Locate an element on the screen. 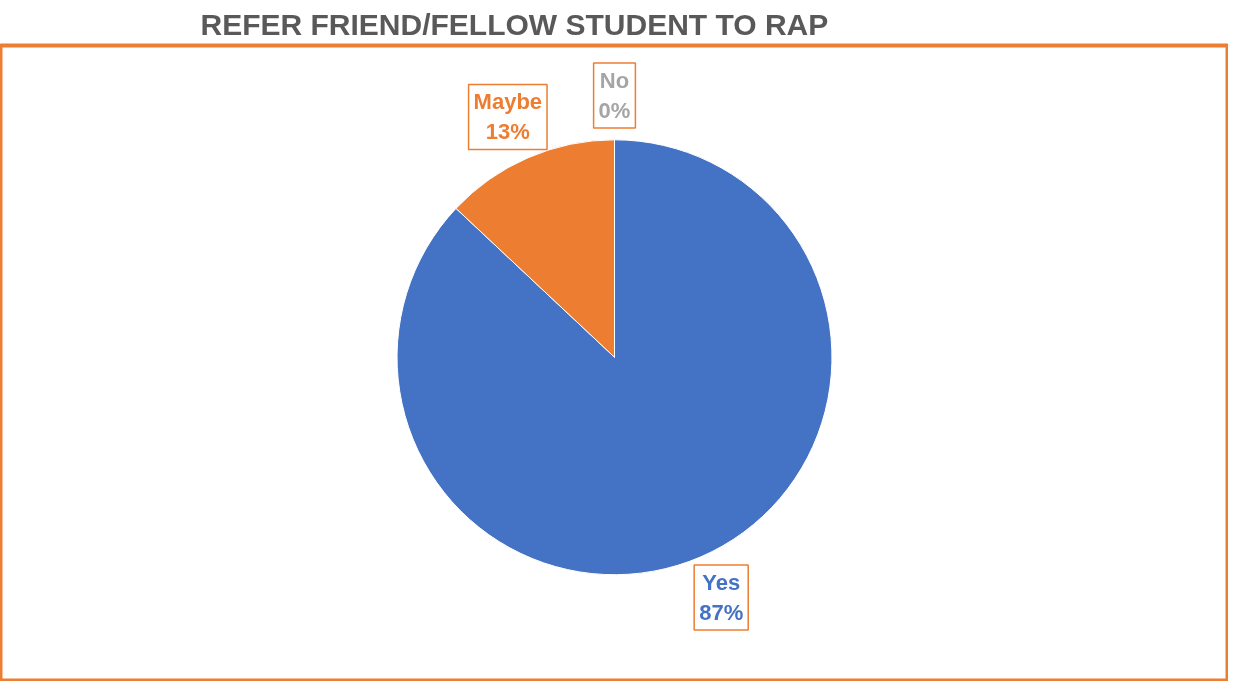 The image size is (1238, 691). chart-title: REFER FRIEND/FELLOW STUDENT TO RAP is located at coordinates (514, 24).